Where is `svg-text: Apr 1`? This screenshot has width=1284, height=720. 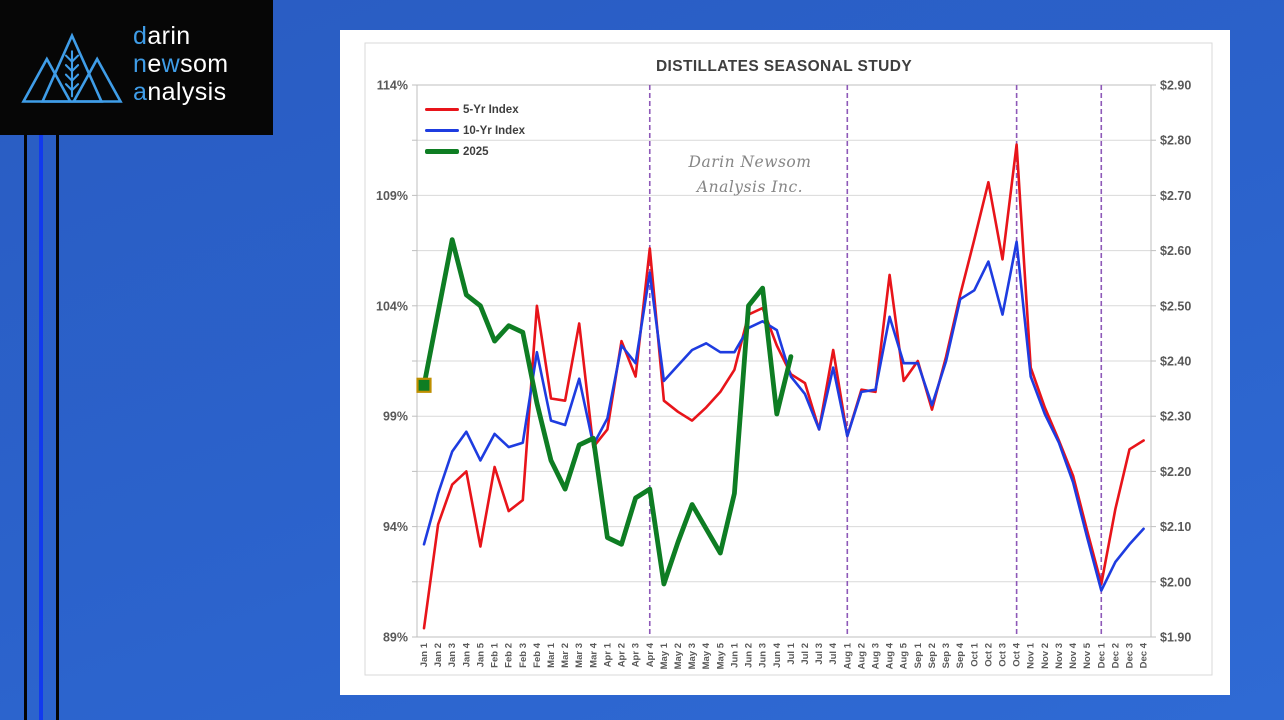
svg-text: Apr 1 is located at coordinates (607, 654).